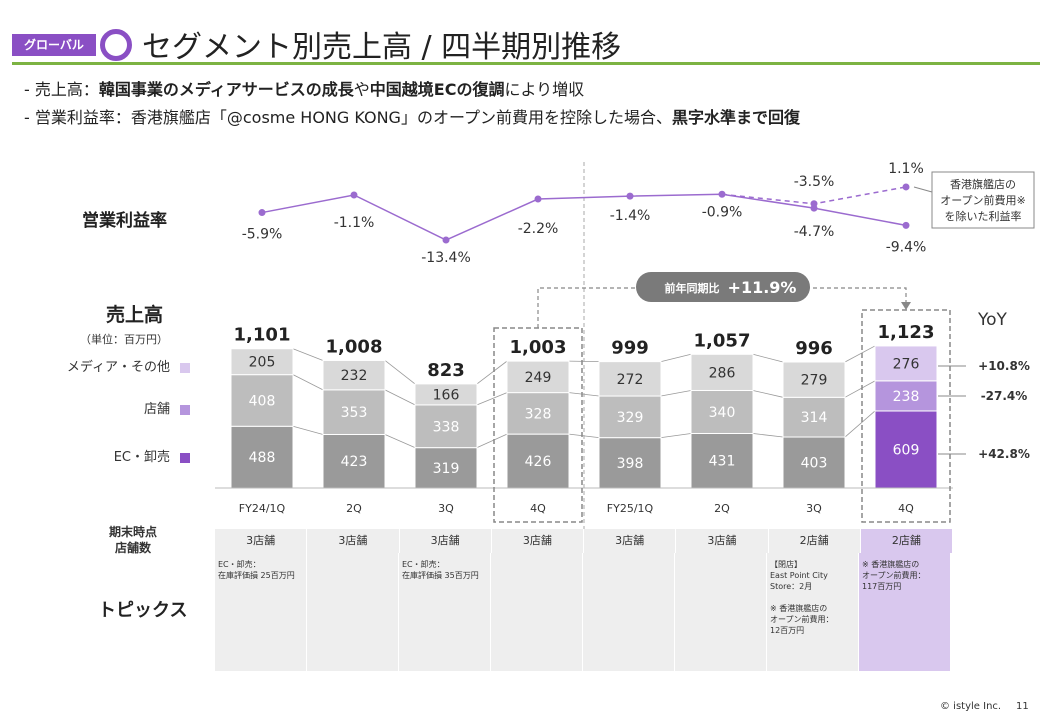 Image resolution: width=1040 pixels, height=720 pixels. I want to click on margin-value-label: -9.4%, so click(906, 247).